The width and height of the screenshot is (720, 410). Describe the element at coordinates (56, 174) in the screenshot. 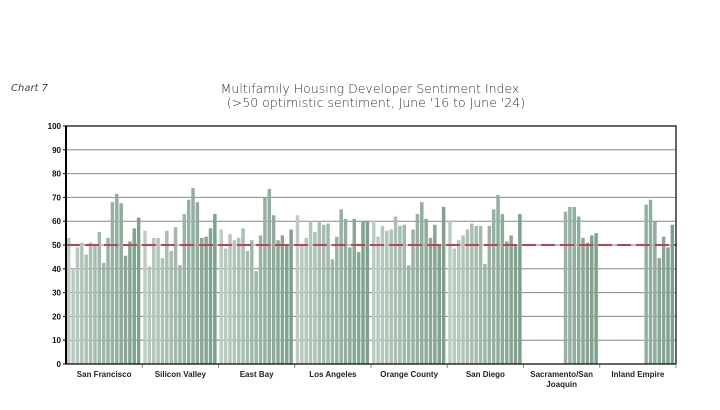

I see `y-tick-label: 80` at that location.